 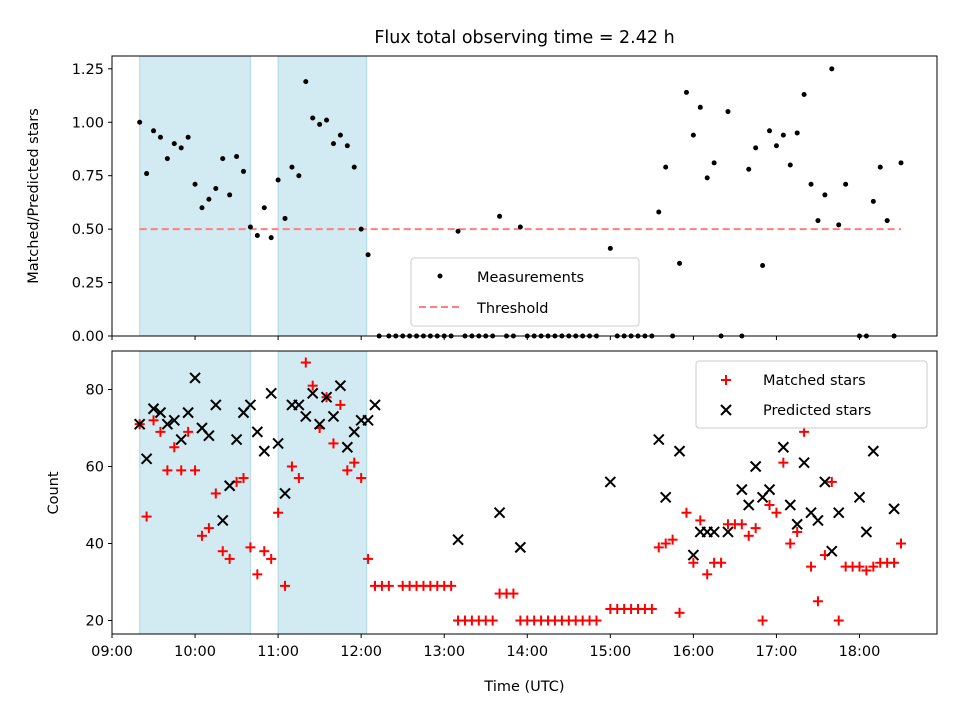 I want to click on x-tick-label: 14:00, so click(x=527, y=652).